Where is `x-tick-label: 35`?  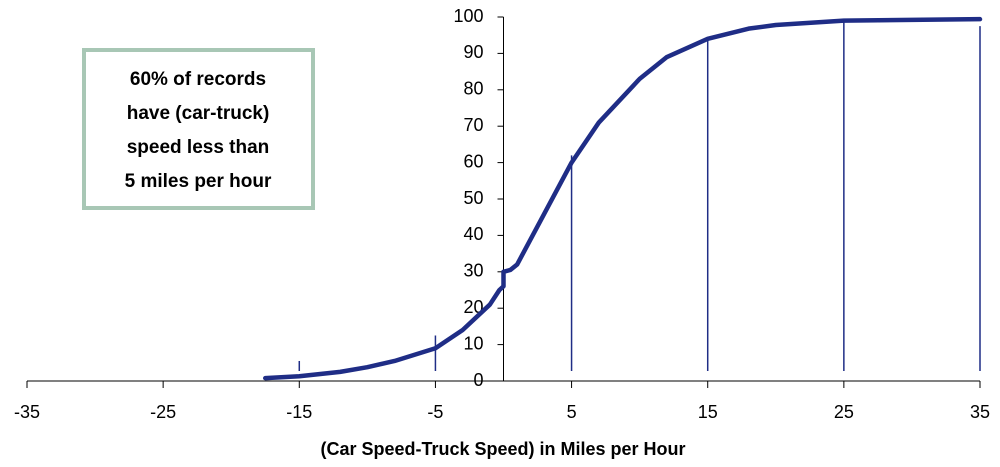
x-tick-label: 35 is located at coordinates (980, 412).